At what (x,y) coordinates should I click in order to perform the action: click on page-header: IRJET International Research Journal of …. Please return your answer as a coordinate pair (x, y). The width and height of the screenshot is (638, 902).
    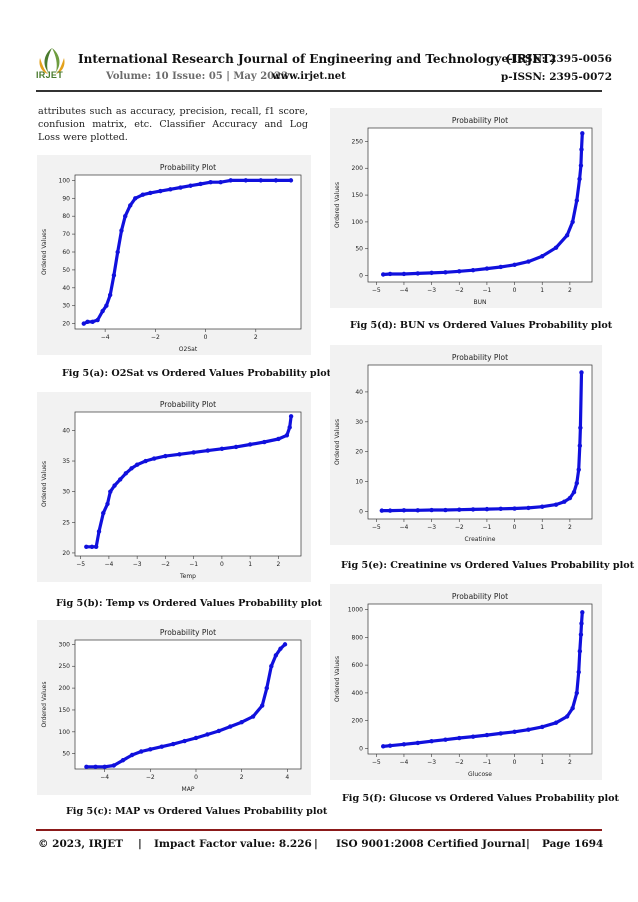
    Looking at the image, I should click on (319, 48).